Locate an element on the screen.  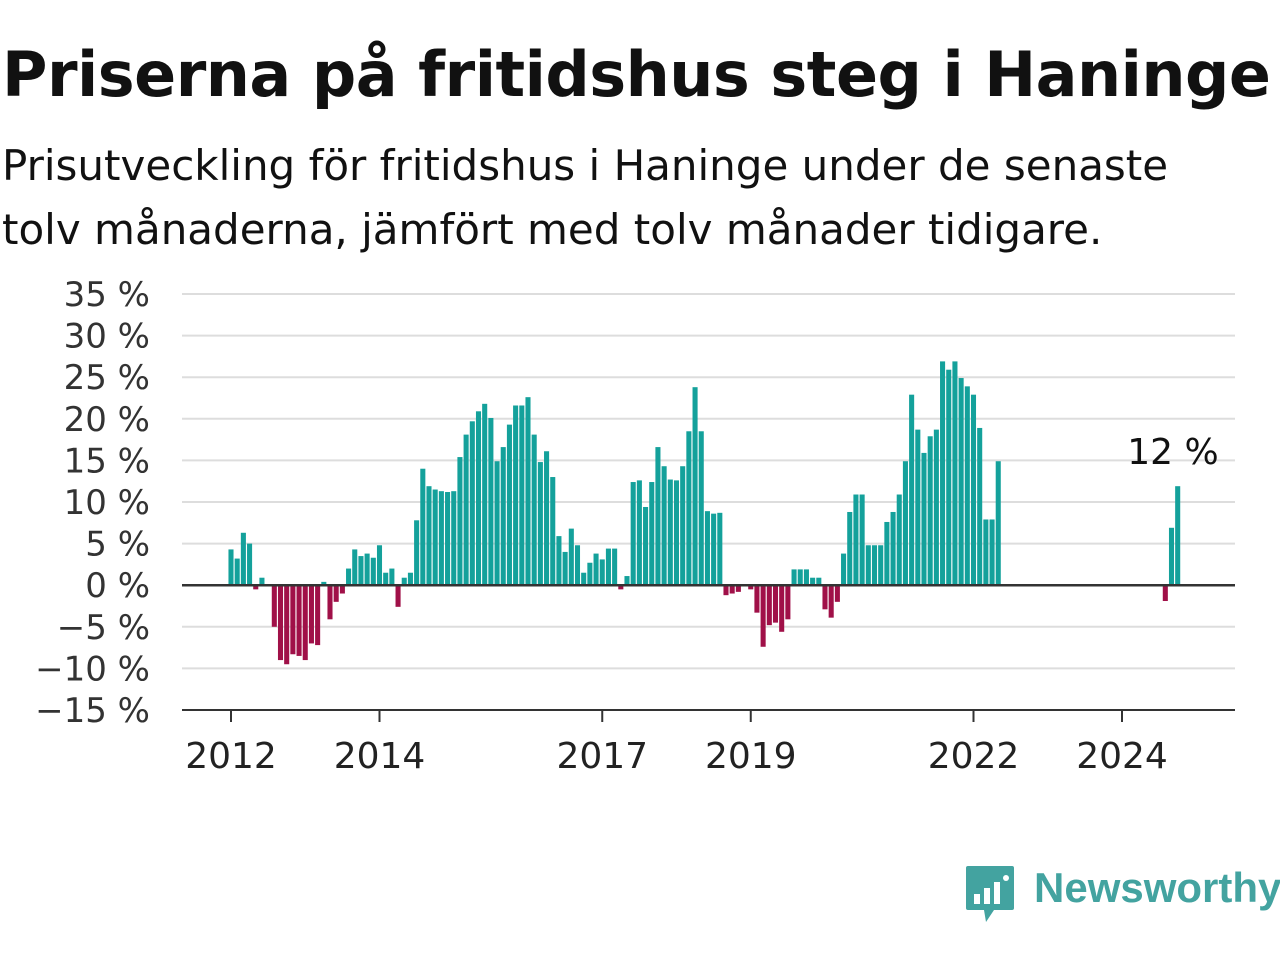
newsworthy-logo: Newsworthy is located at coordinates (1122, 895).